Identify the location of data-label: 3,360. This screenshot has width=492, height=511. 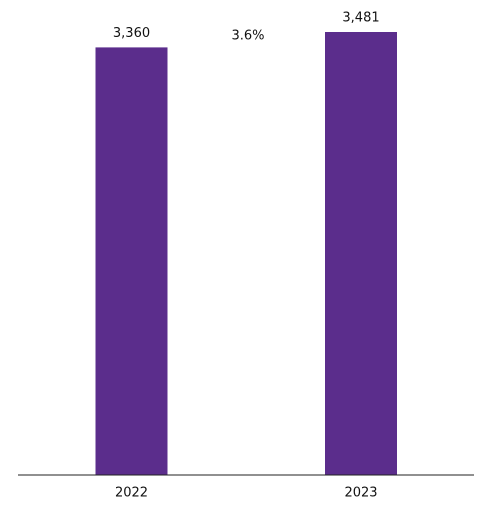
(131, 33).